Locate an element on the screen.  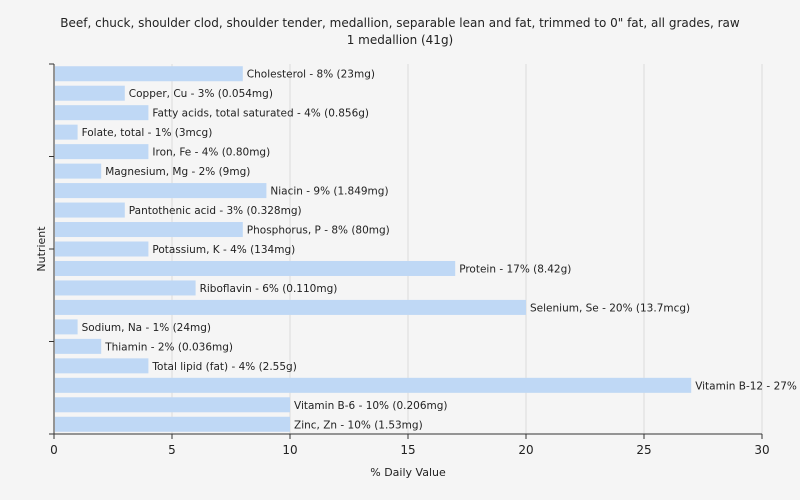
x-tick-label: 5 is located at coordinates (172, 450).